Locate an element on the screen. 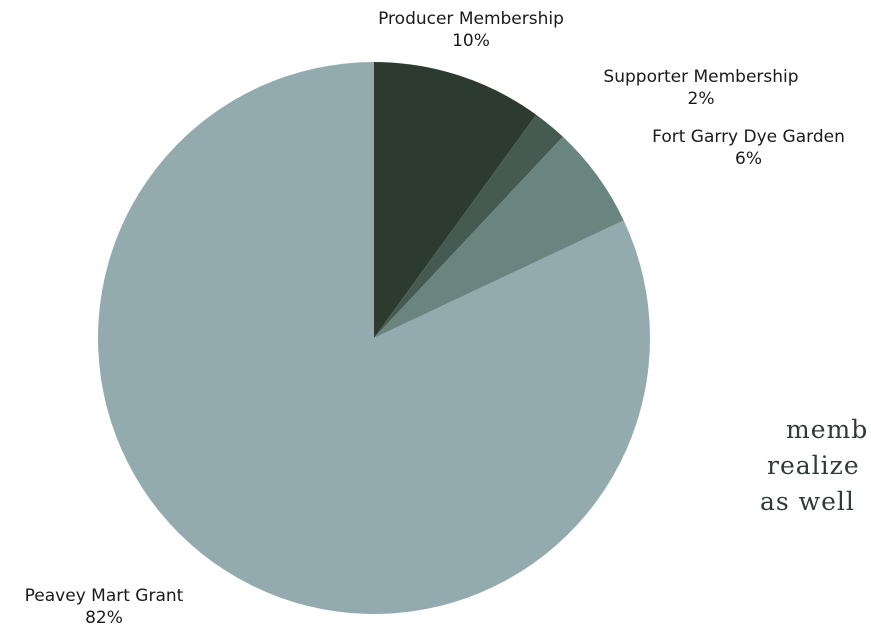  pie-slice-supporter-membership is located at coordinates (468, 226).